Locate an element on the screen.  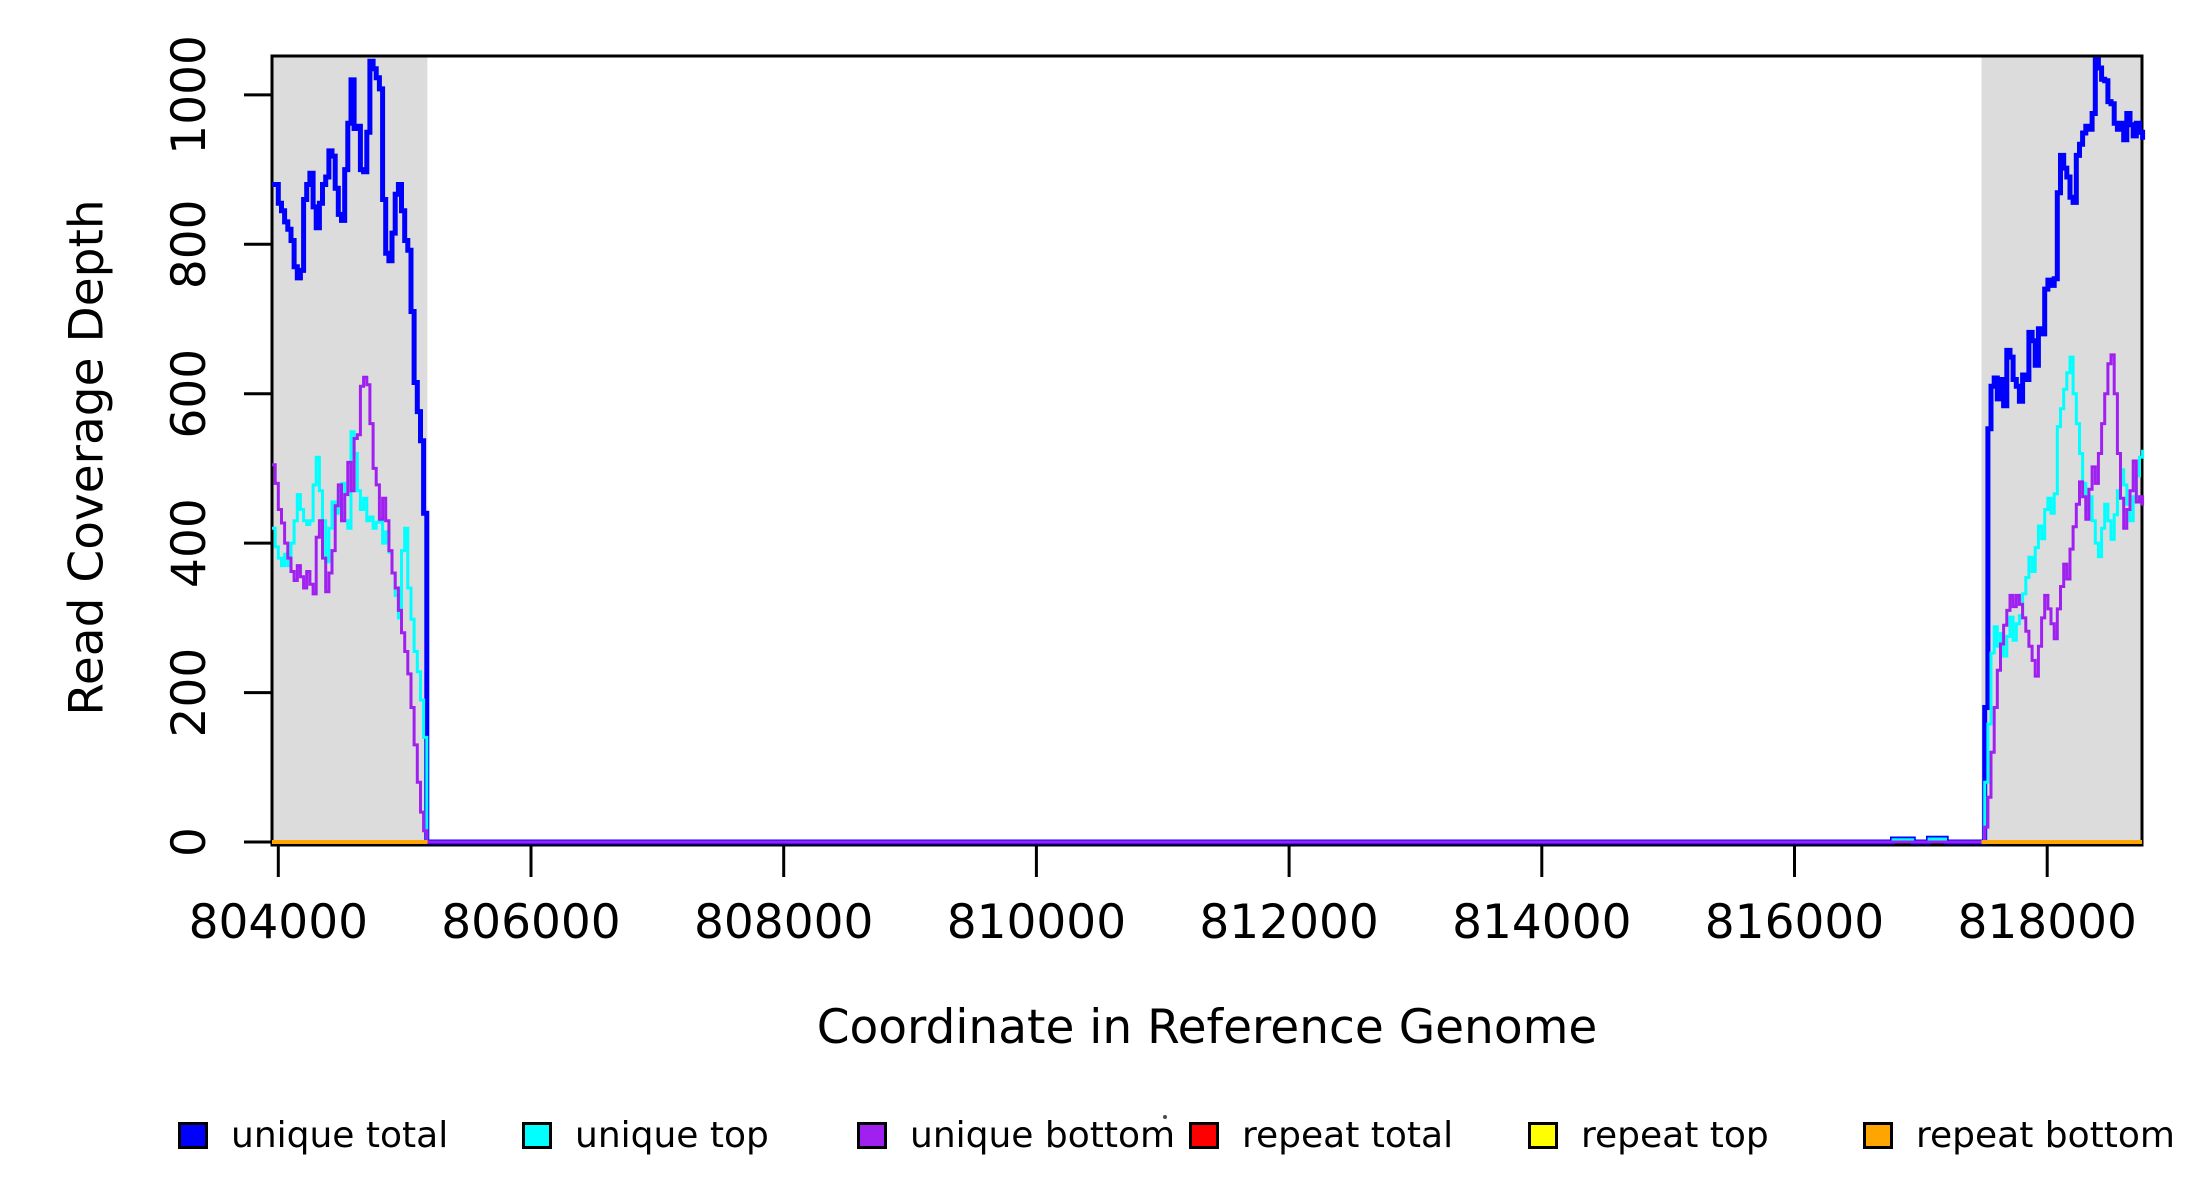
x-axis-title: Coordinate in Reference Genome is located at coordinates (1207, 1027).